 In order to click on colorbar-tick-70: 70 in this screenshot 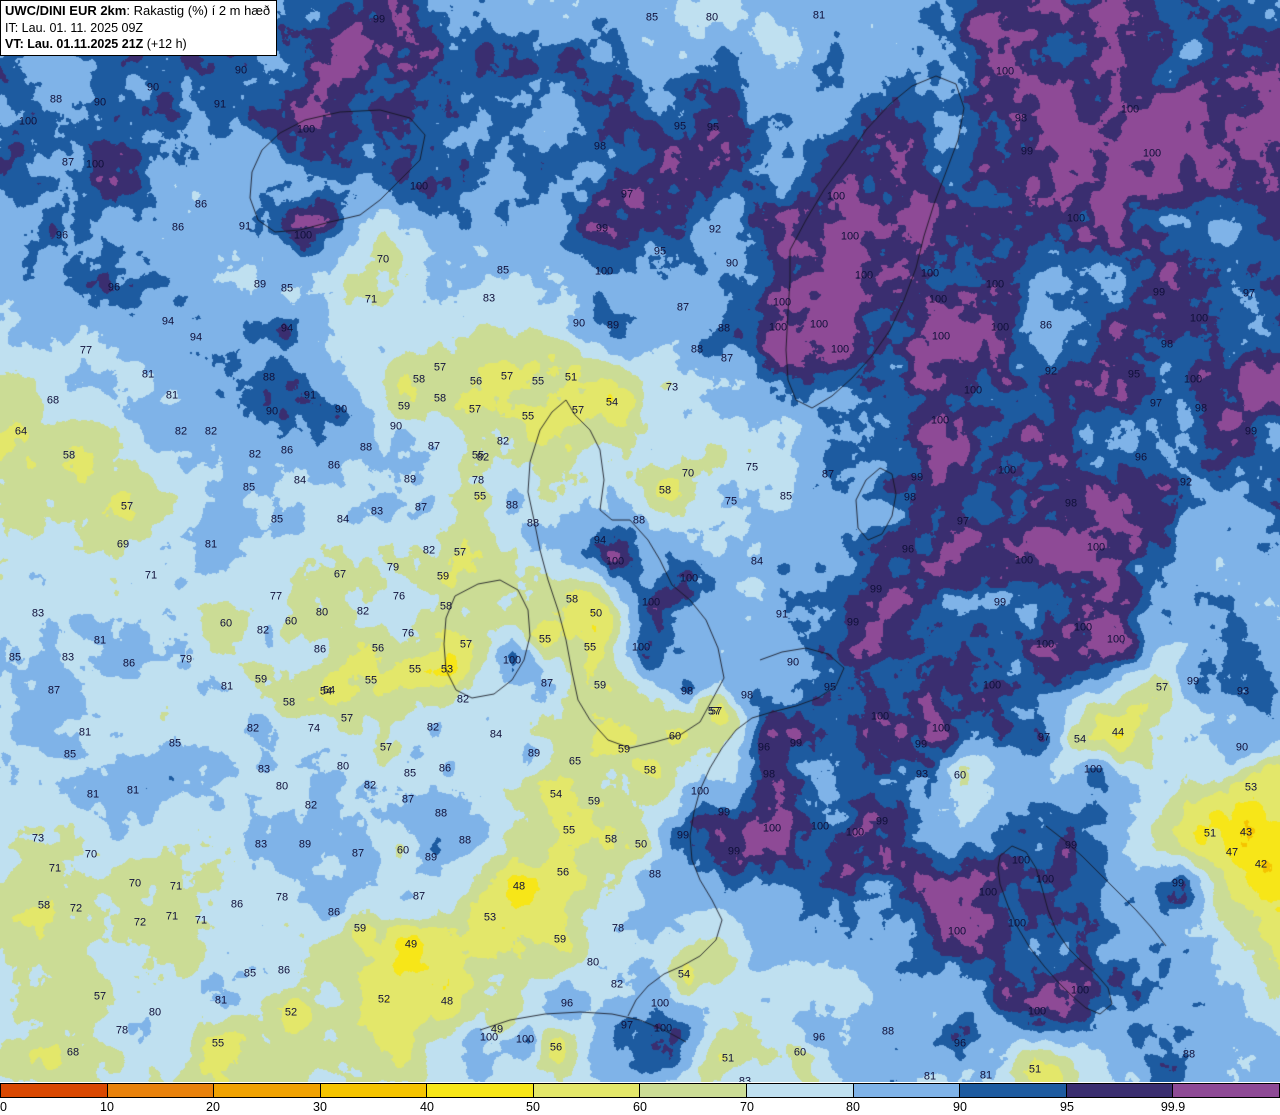, I will do `click(747, 1107)`.